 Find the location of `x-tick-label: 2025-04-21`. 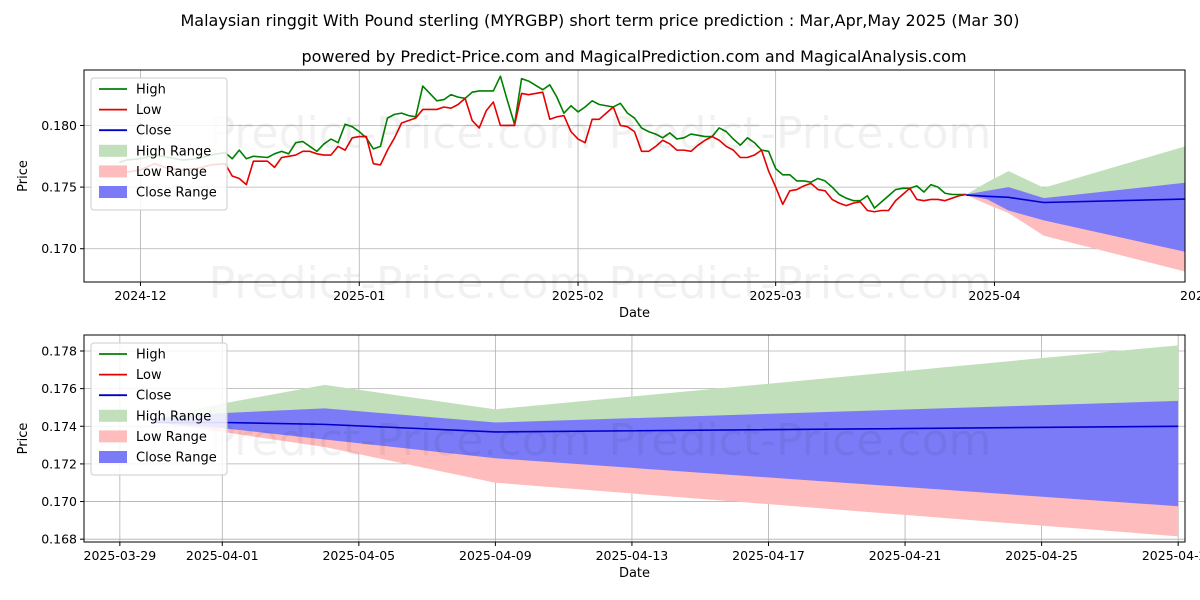

x-tick-label: 2025-04-21 is located at coordinates (905, 555).